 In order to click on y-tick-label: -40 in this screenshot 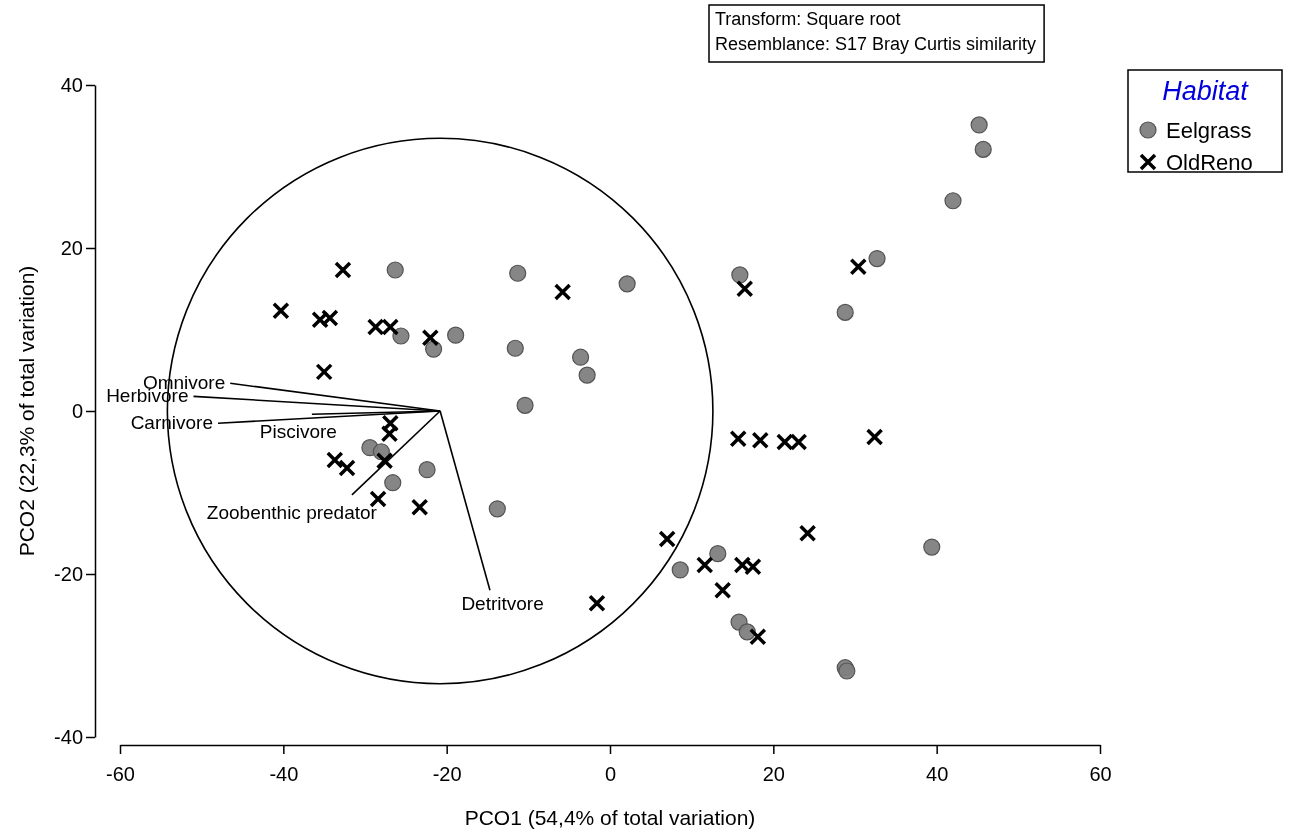, I will do `click(68, 736)`.